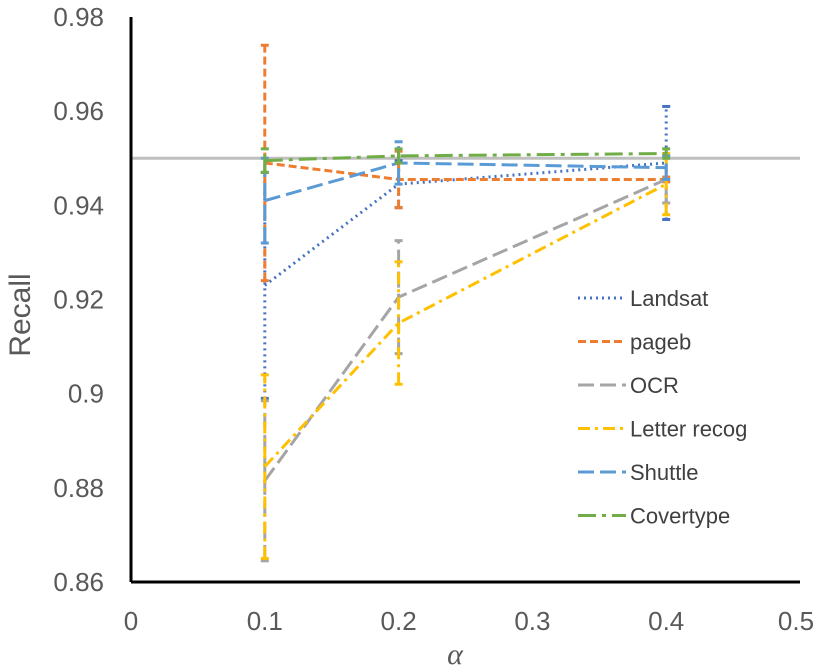 The width and height of the screenshot is (831, 672). Describe the element at coordinates (399, 621) in the screenshot. I see `x-tick-label: 0.2` at that location.